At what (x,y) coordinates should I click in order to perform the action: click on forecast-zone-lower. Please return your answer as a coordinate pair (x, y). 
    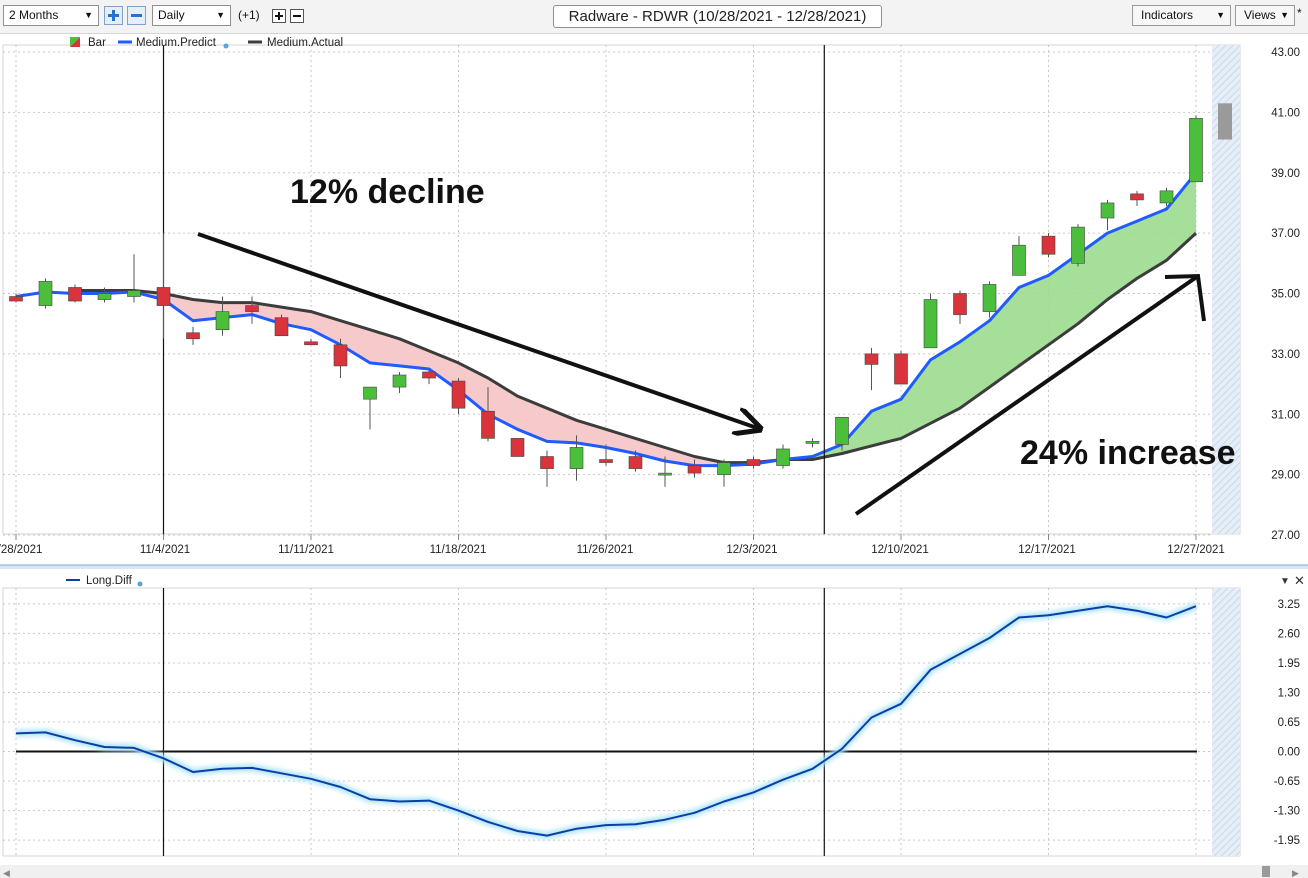
    Looking at the image, I should click on (1226, 722).